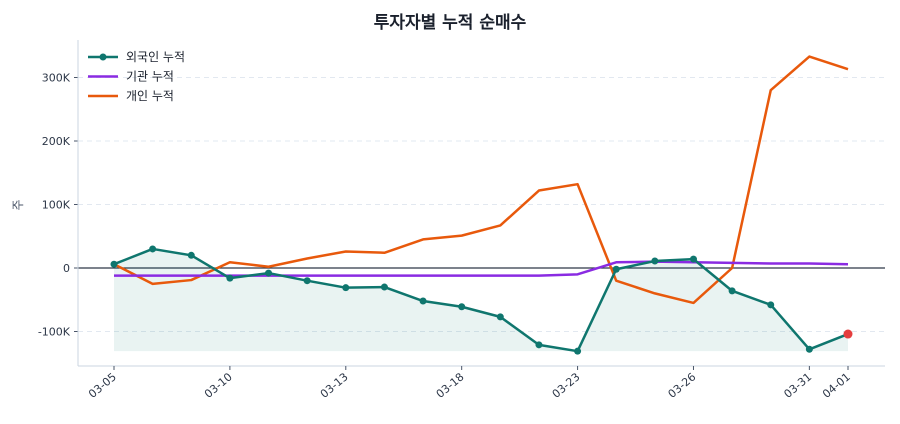 This screenshot has height=424, width=900. I want to click on x-tick-label: 03-18, so click(450, 385).